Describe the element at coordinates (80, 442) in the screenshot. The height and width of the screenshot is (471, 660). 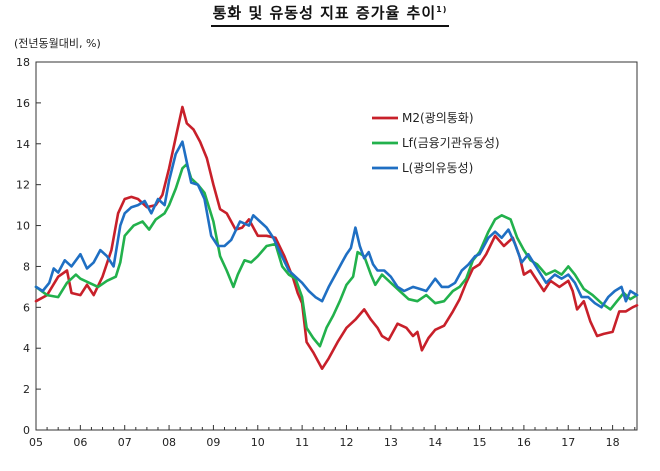
I see `x-tick-label: 06` at that location.